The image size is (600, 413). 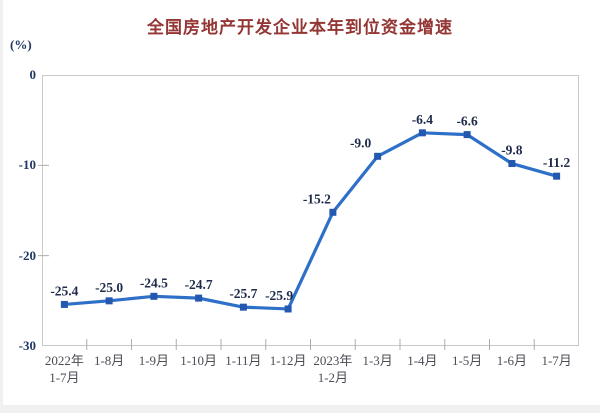 What do you see at coordinates (109, 360) in the screenshot?
I see `x-category-label: 1-8月` at bounding box center [109, 360].